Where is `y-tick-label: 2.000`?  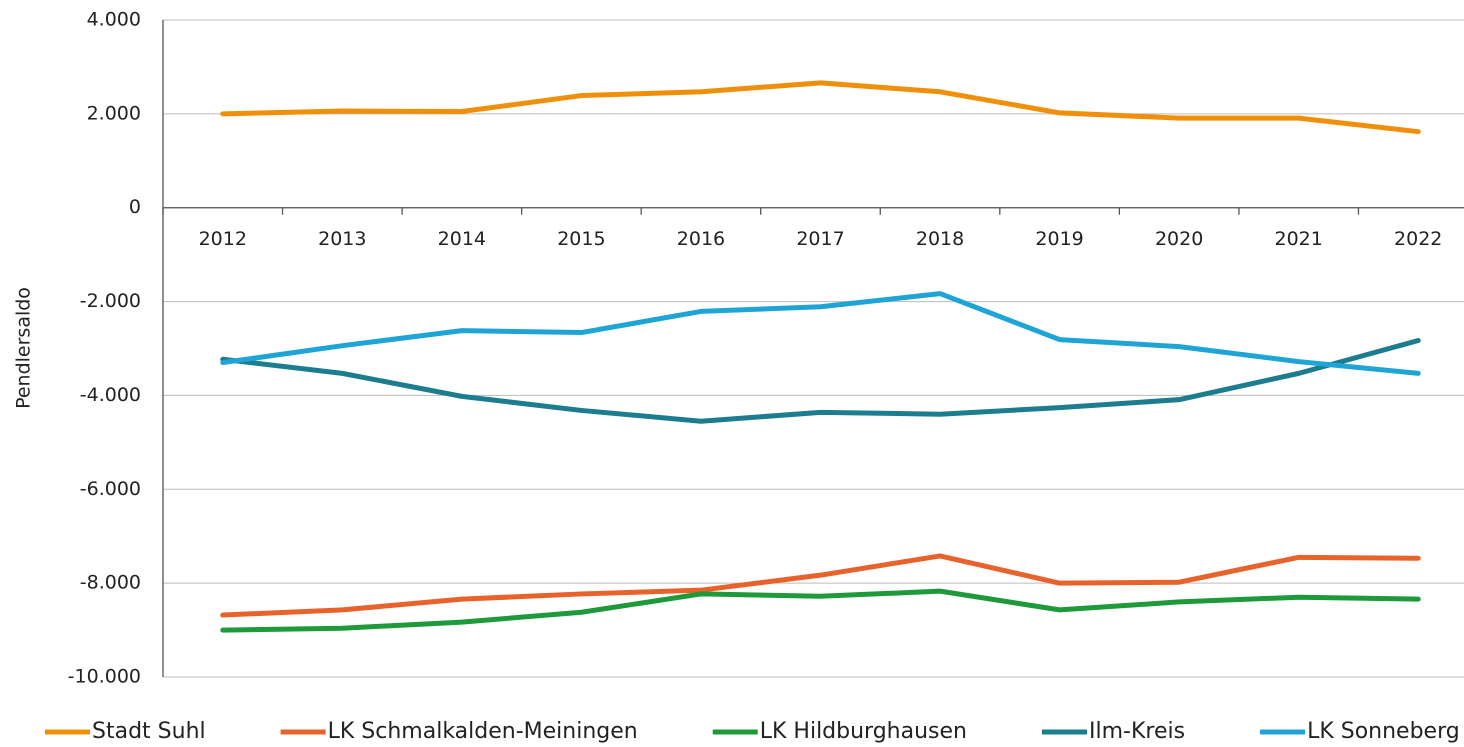
y-tick-label: 2.000 is located at coordinates (114, 113).